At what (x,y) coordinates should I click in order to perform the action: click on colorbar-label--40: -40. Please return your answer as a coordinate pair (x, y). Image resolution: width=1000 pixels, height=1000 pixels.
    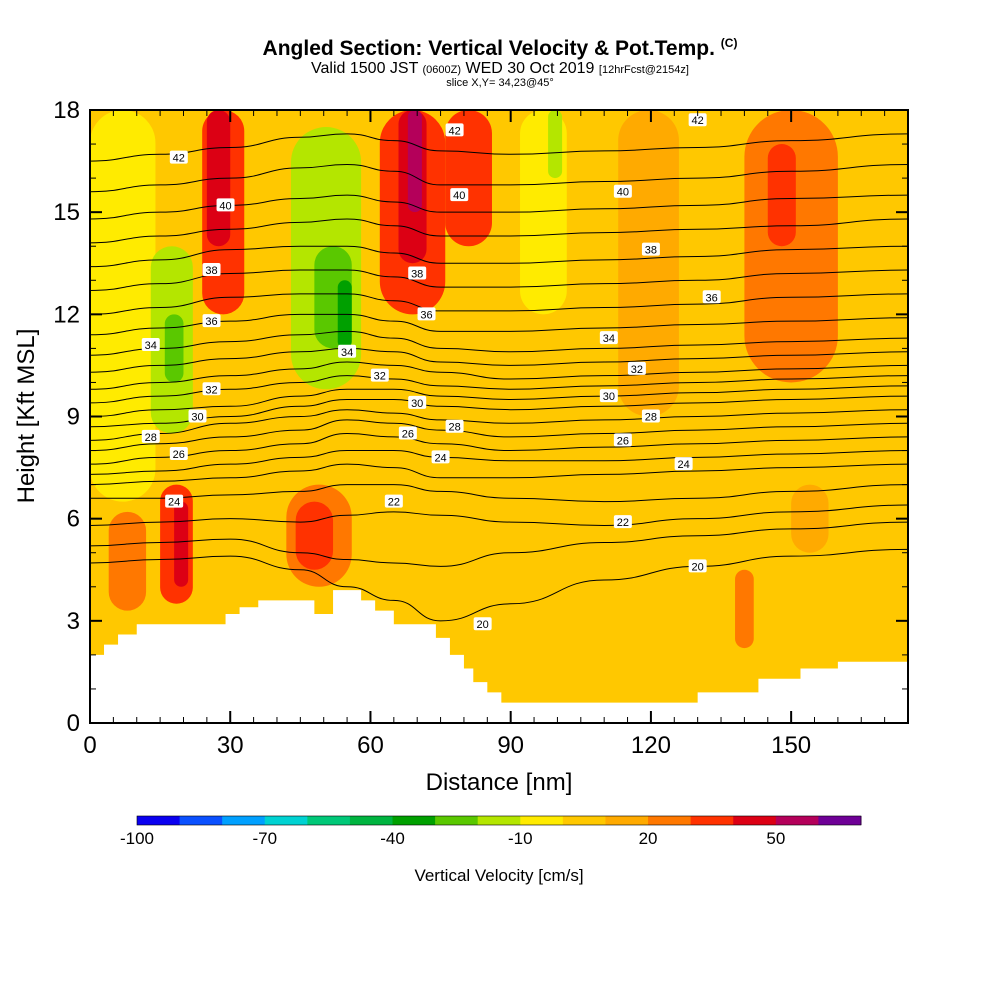
    Looking at the image, I should click on (392, 838).